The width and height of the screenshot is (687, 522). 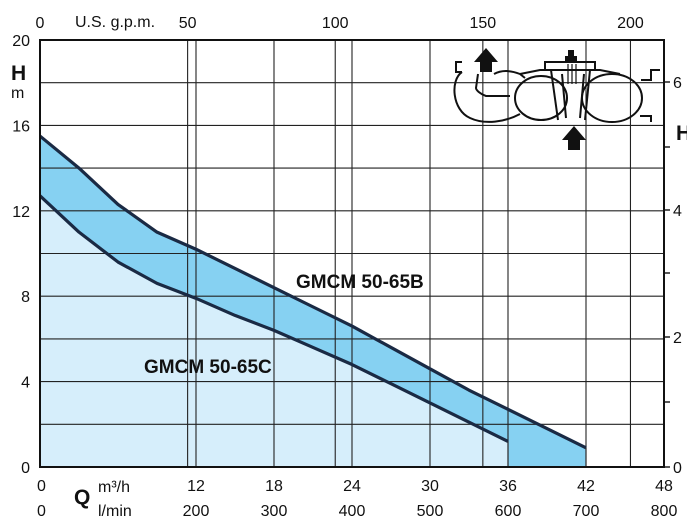 I want to click on gpm-tick-label: 0, so click(x=40, y=23).